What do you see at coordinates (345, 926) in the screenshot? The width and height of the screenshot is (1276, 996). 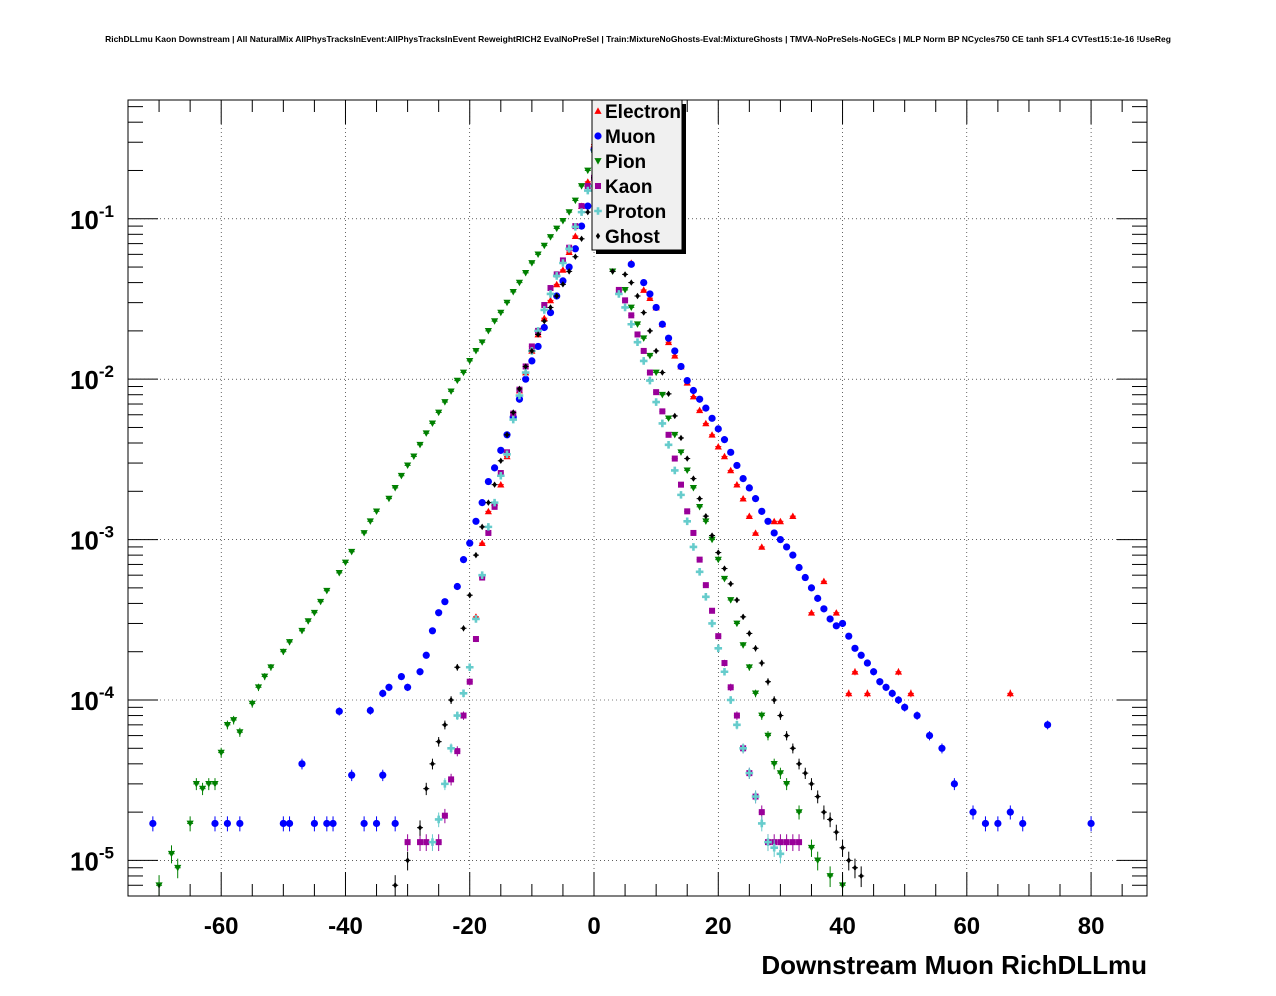 I see `x-tick-label: -40` at bounding box center [345, 926].